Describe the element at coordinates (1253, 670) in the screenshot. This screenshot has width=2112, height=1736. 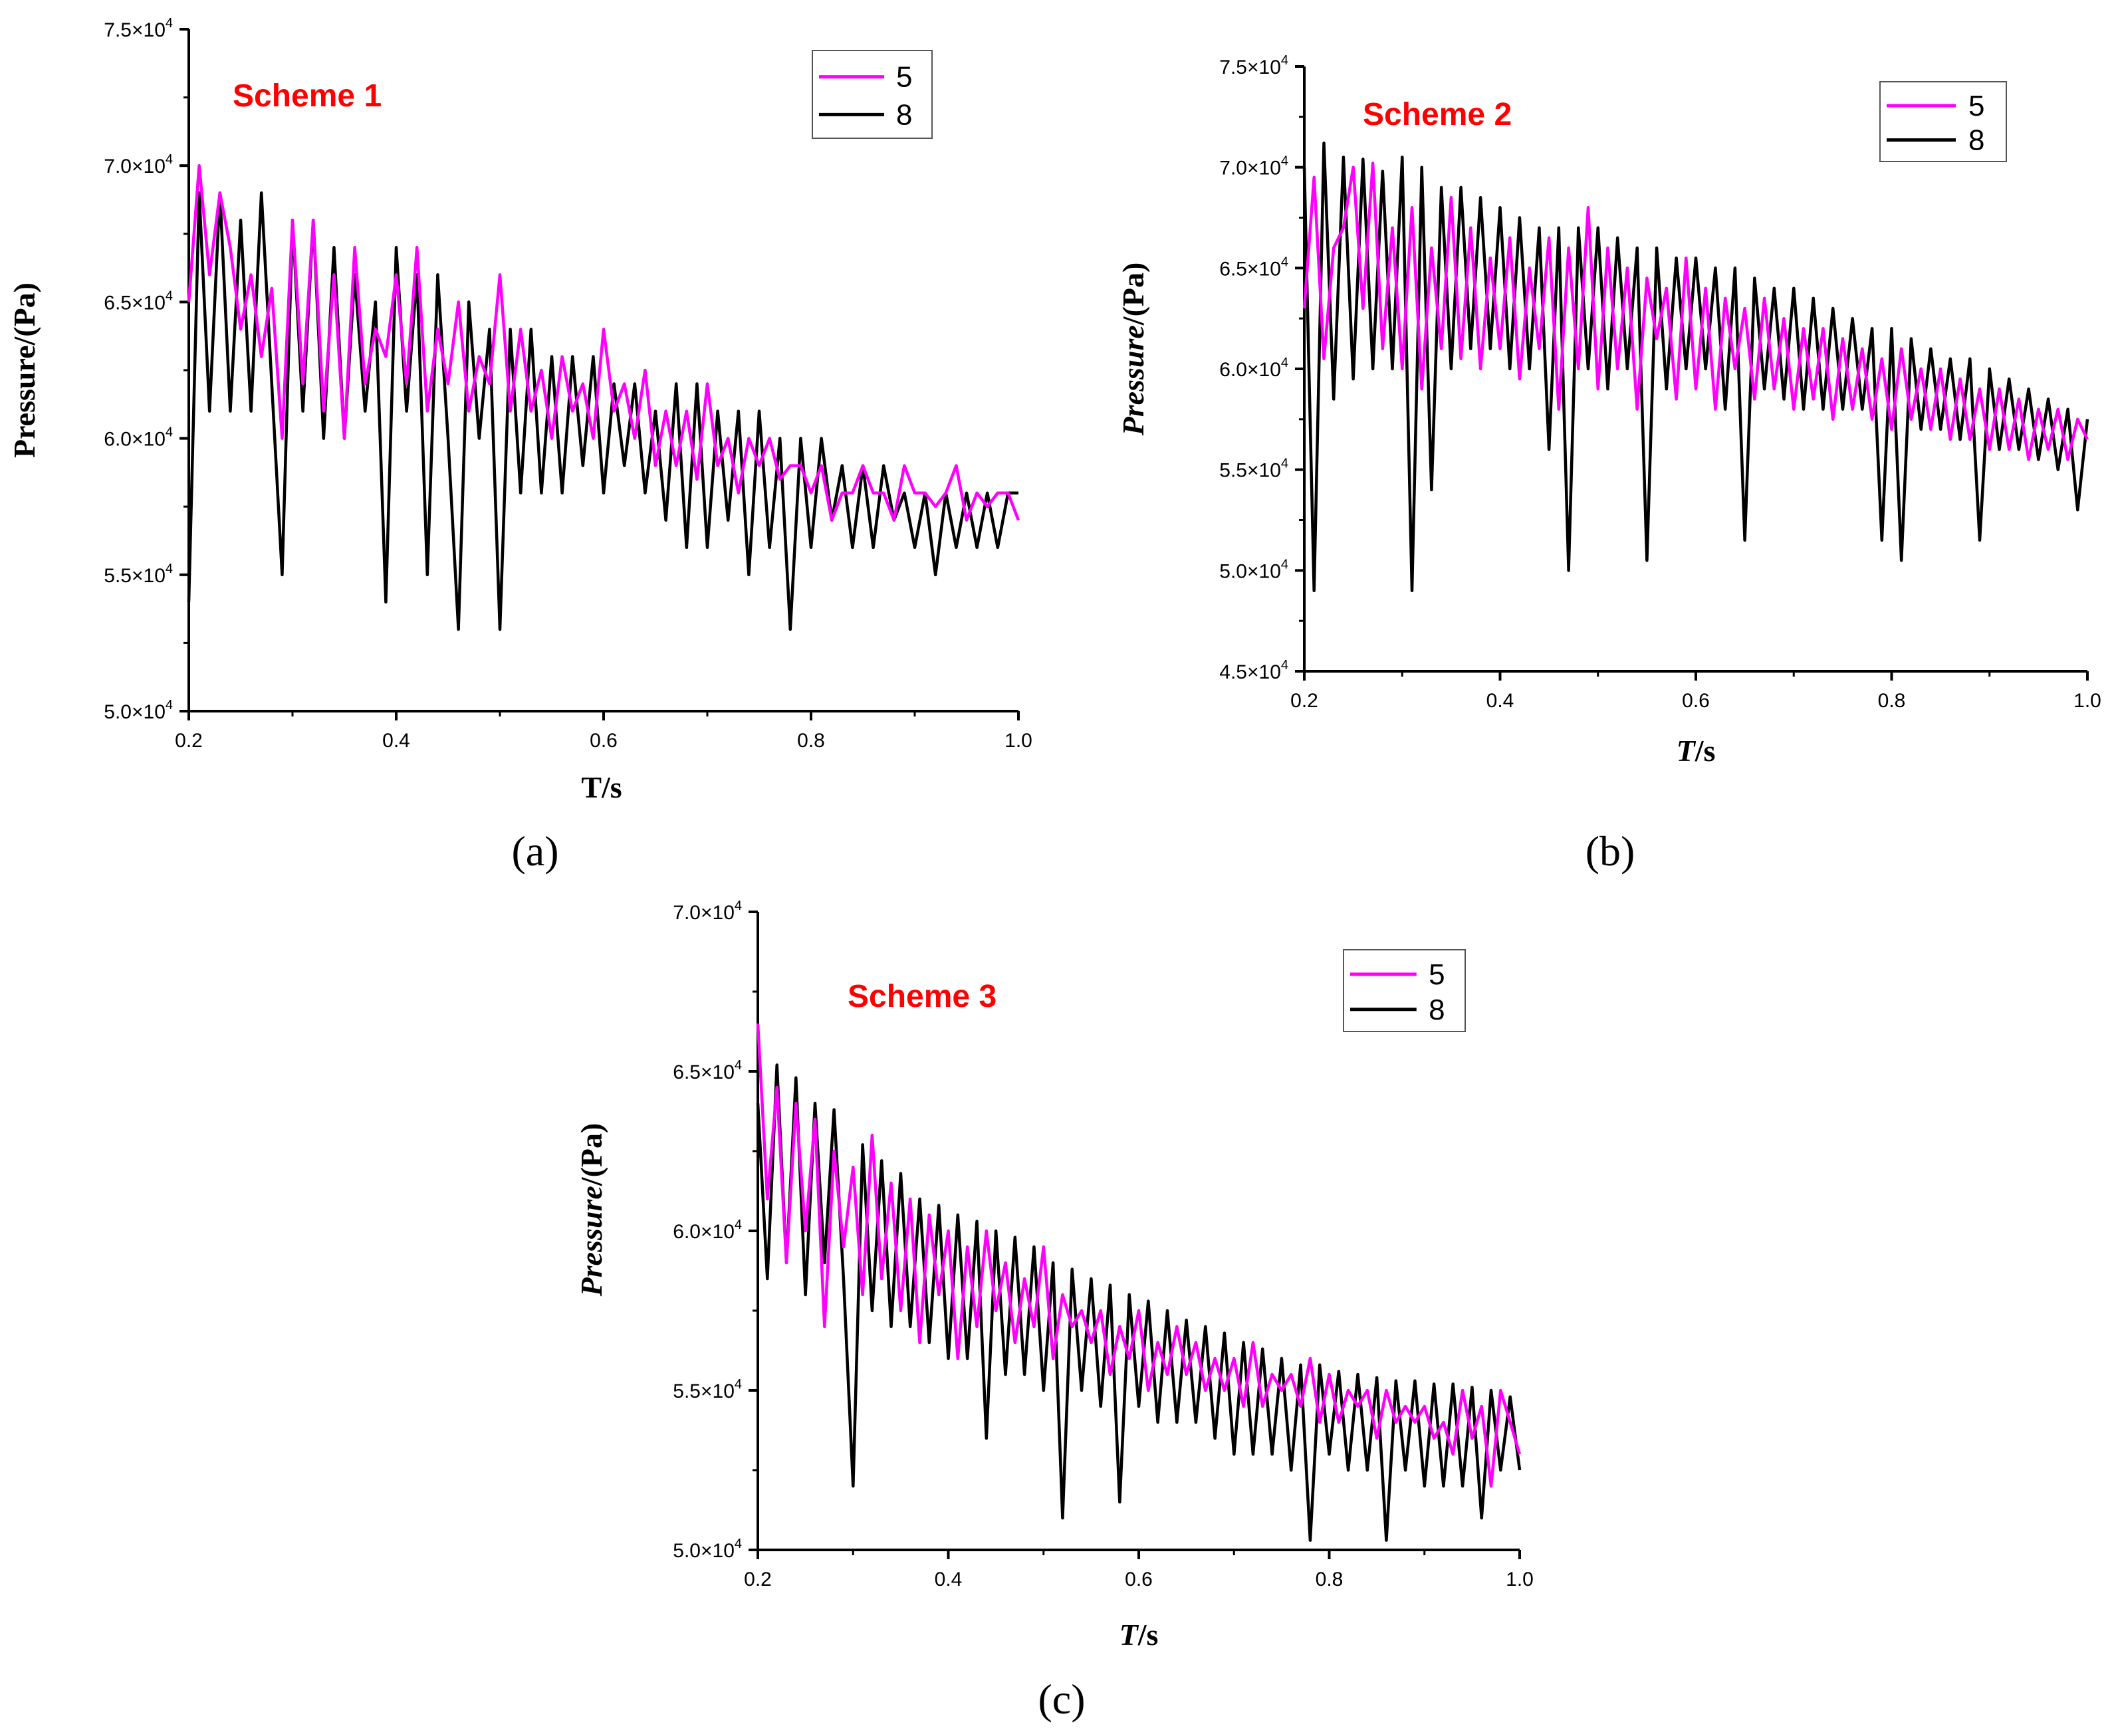
I see `y-tick-label: 4.5×10⁴` at that location.